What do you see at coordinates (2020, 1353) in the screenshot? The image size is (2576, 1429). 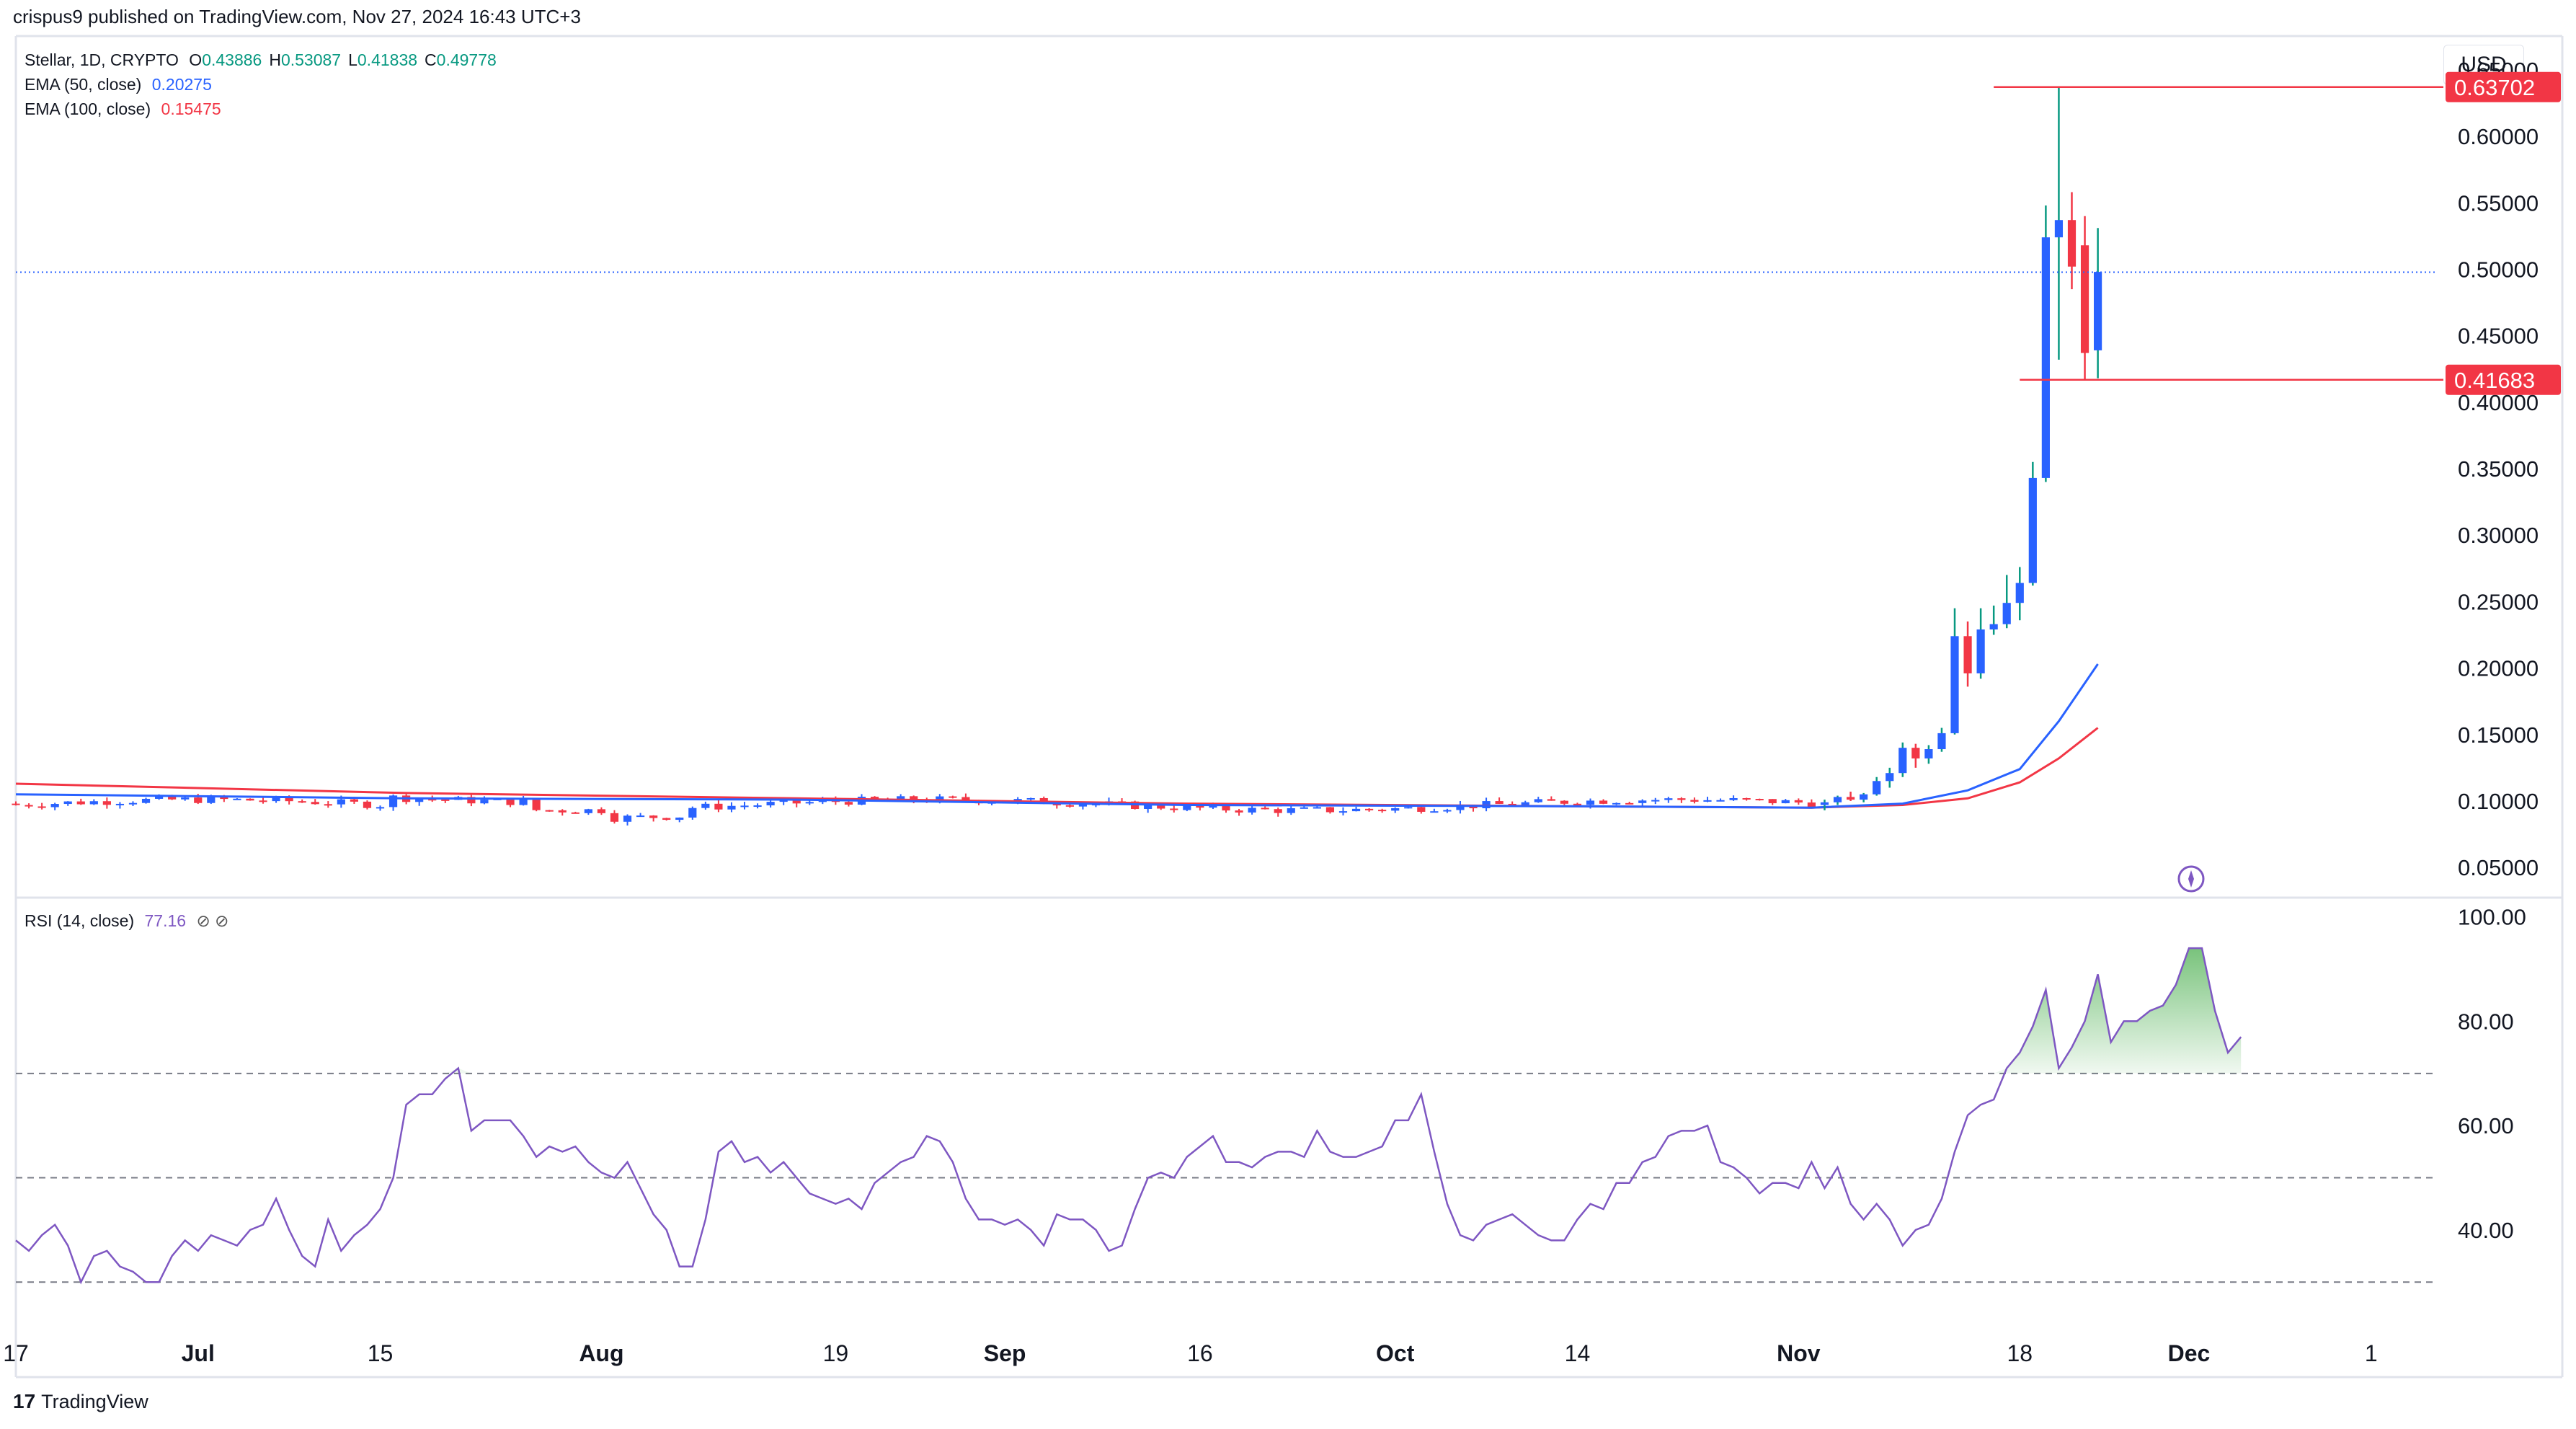 I see `time-tick-label: 18` at bounding box center [2020, 1353].